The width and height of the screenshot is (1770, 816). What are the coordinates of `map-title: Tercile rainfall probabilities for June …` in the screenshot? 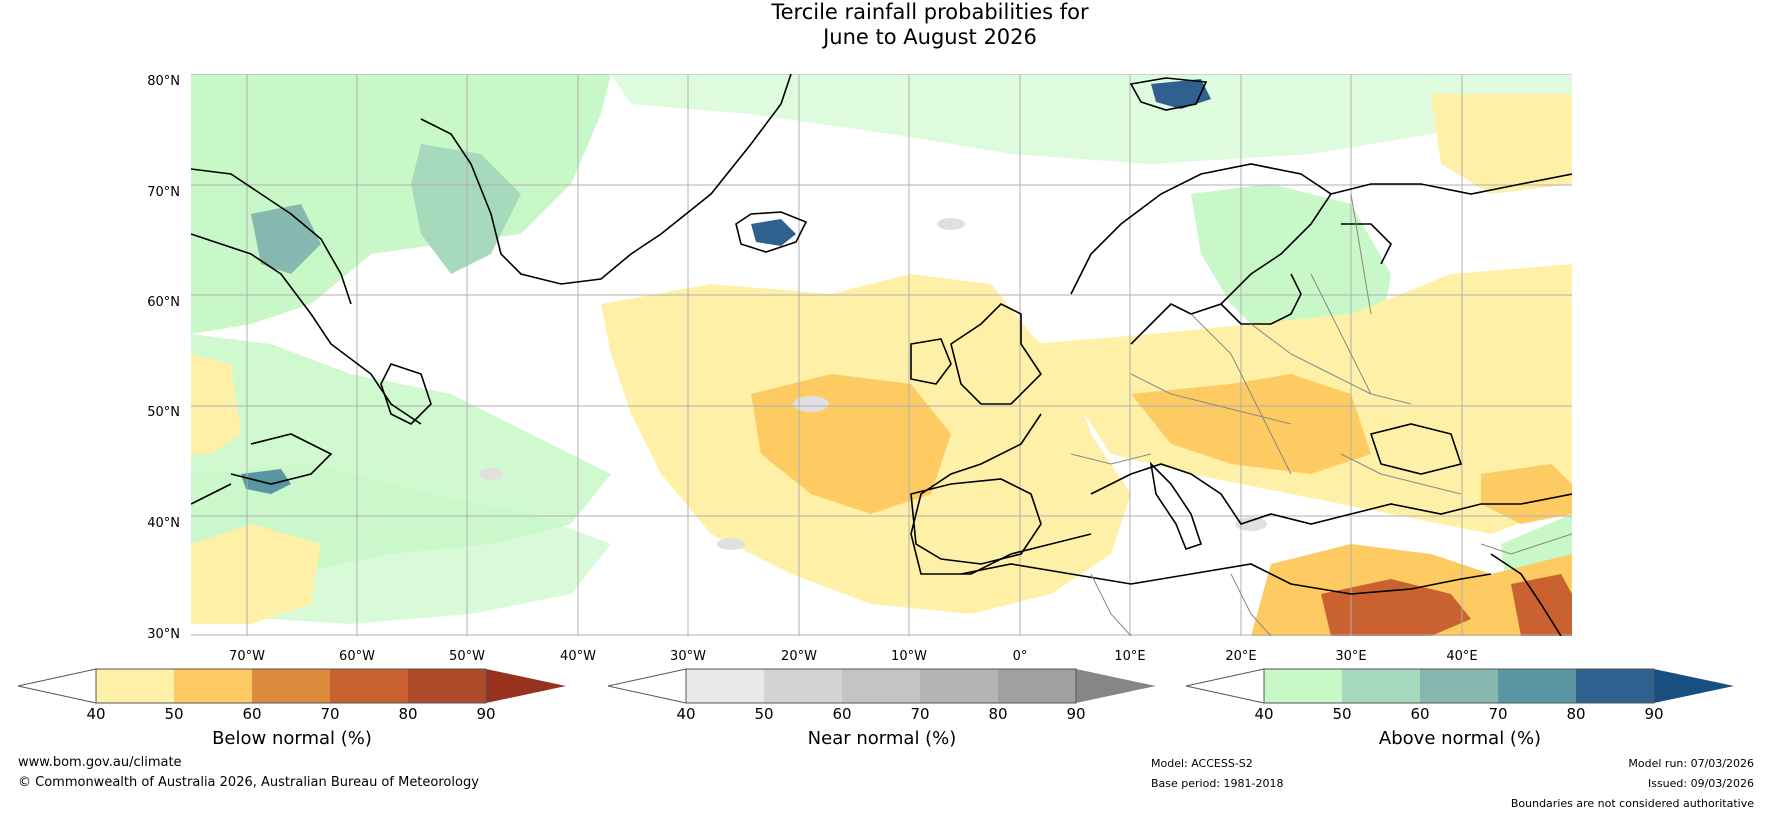 It's located at (885, 25).